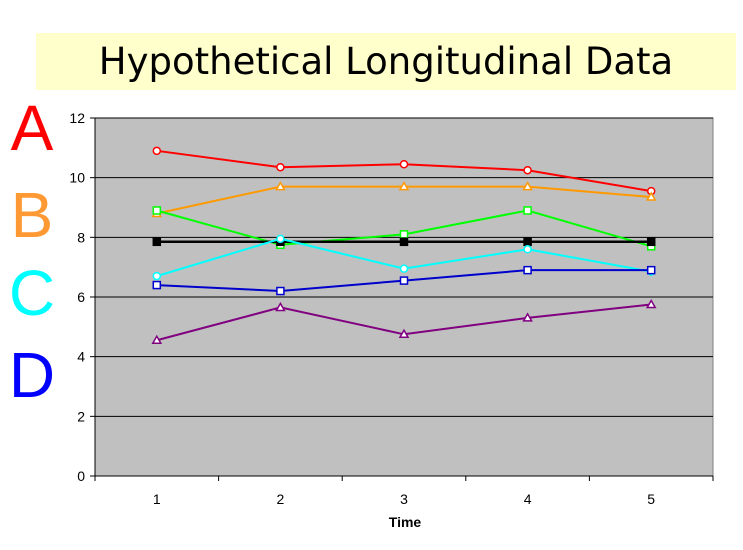  What do you see at coordinates (528, 499) in the screenshot?
I see `x-tick-label: 4` at bounding box center [528, 499].